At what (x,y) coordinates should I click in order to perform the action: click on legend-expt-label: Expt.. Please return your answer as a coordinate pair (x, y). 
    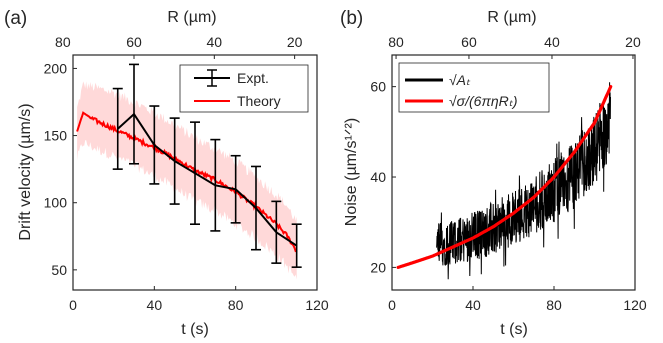
    Looking at the image, I should click on (253, 78).